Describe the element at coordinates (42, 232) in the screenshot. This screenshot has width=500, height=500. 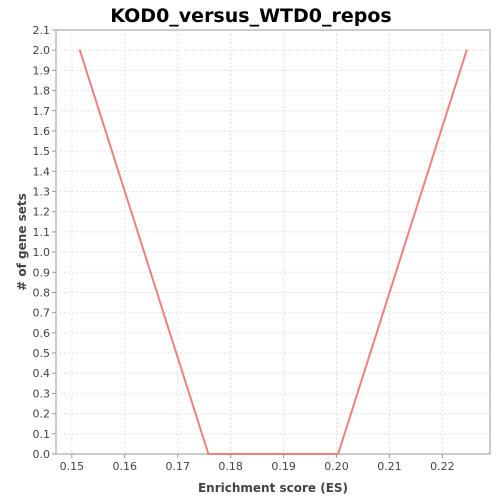
I see `y-tick-label: 1.1` at that location.